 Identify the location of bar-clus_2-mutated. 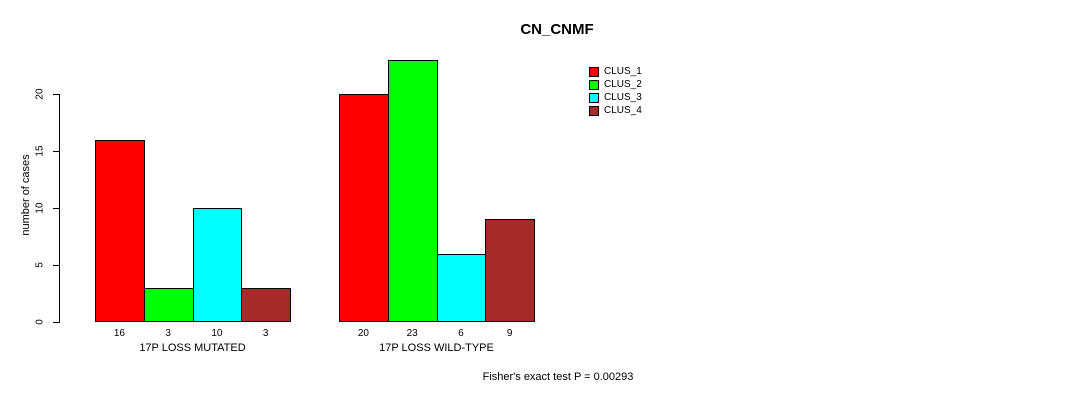
(168, 304).